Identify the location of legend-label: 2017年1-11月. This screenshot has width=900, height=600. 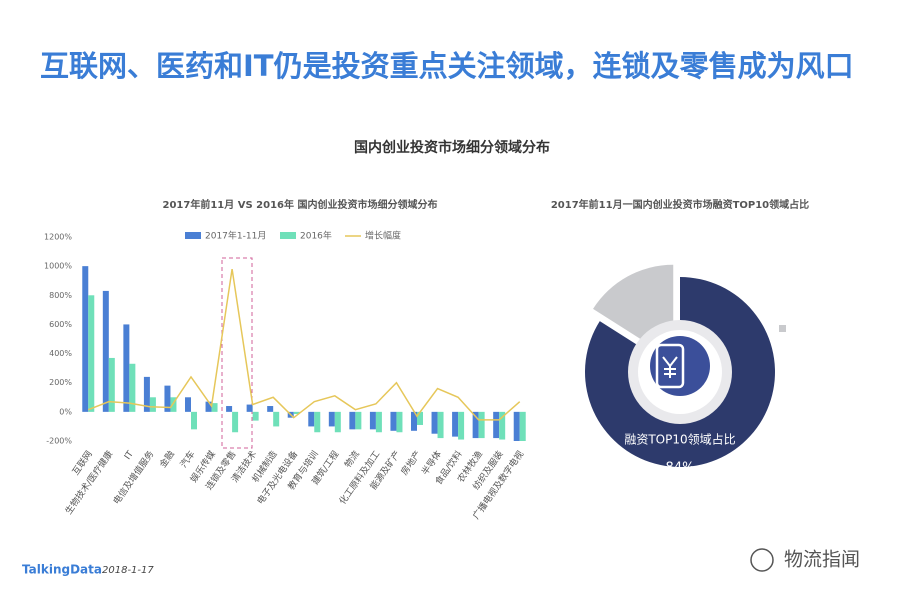
(235, 236).